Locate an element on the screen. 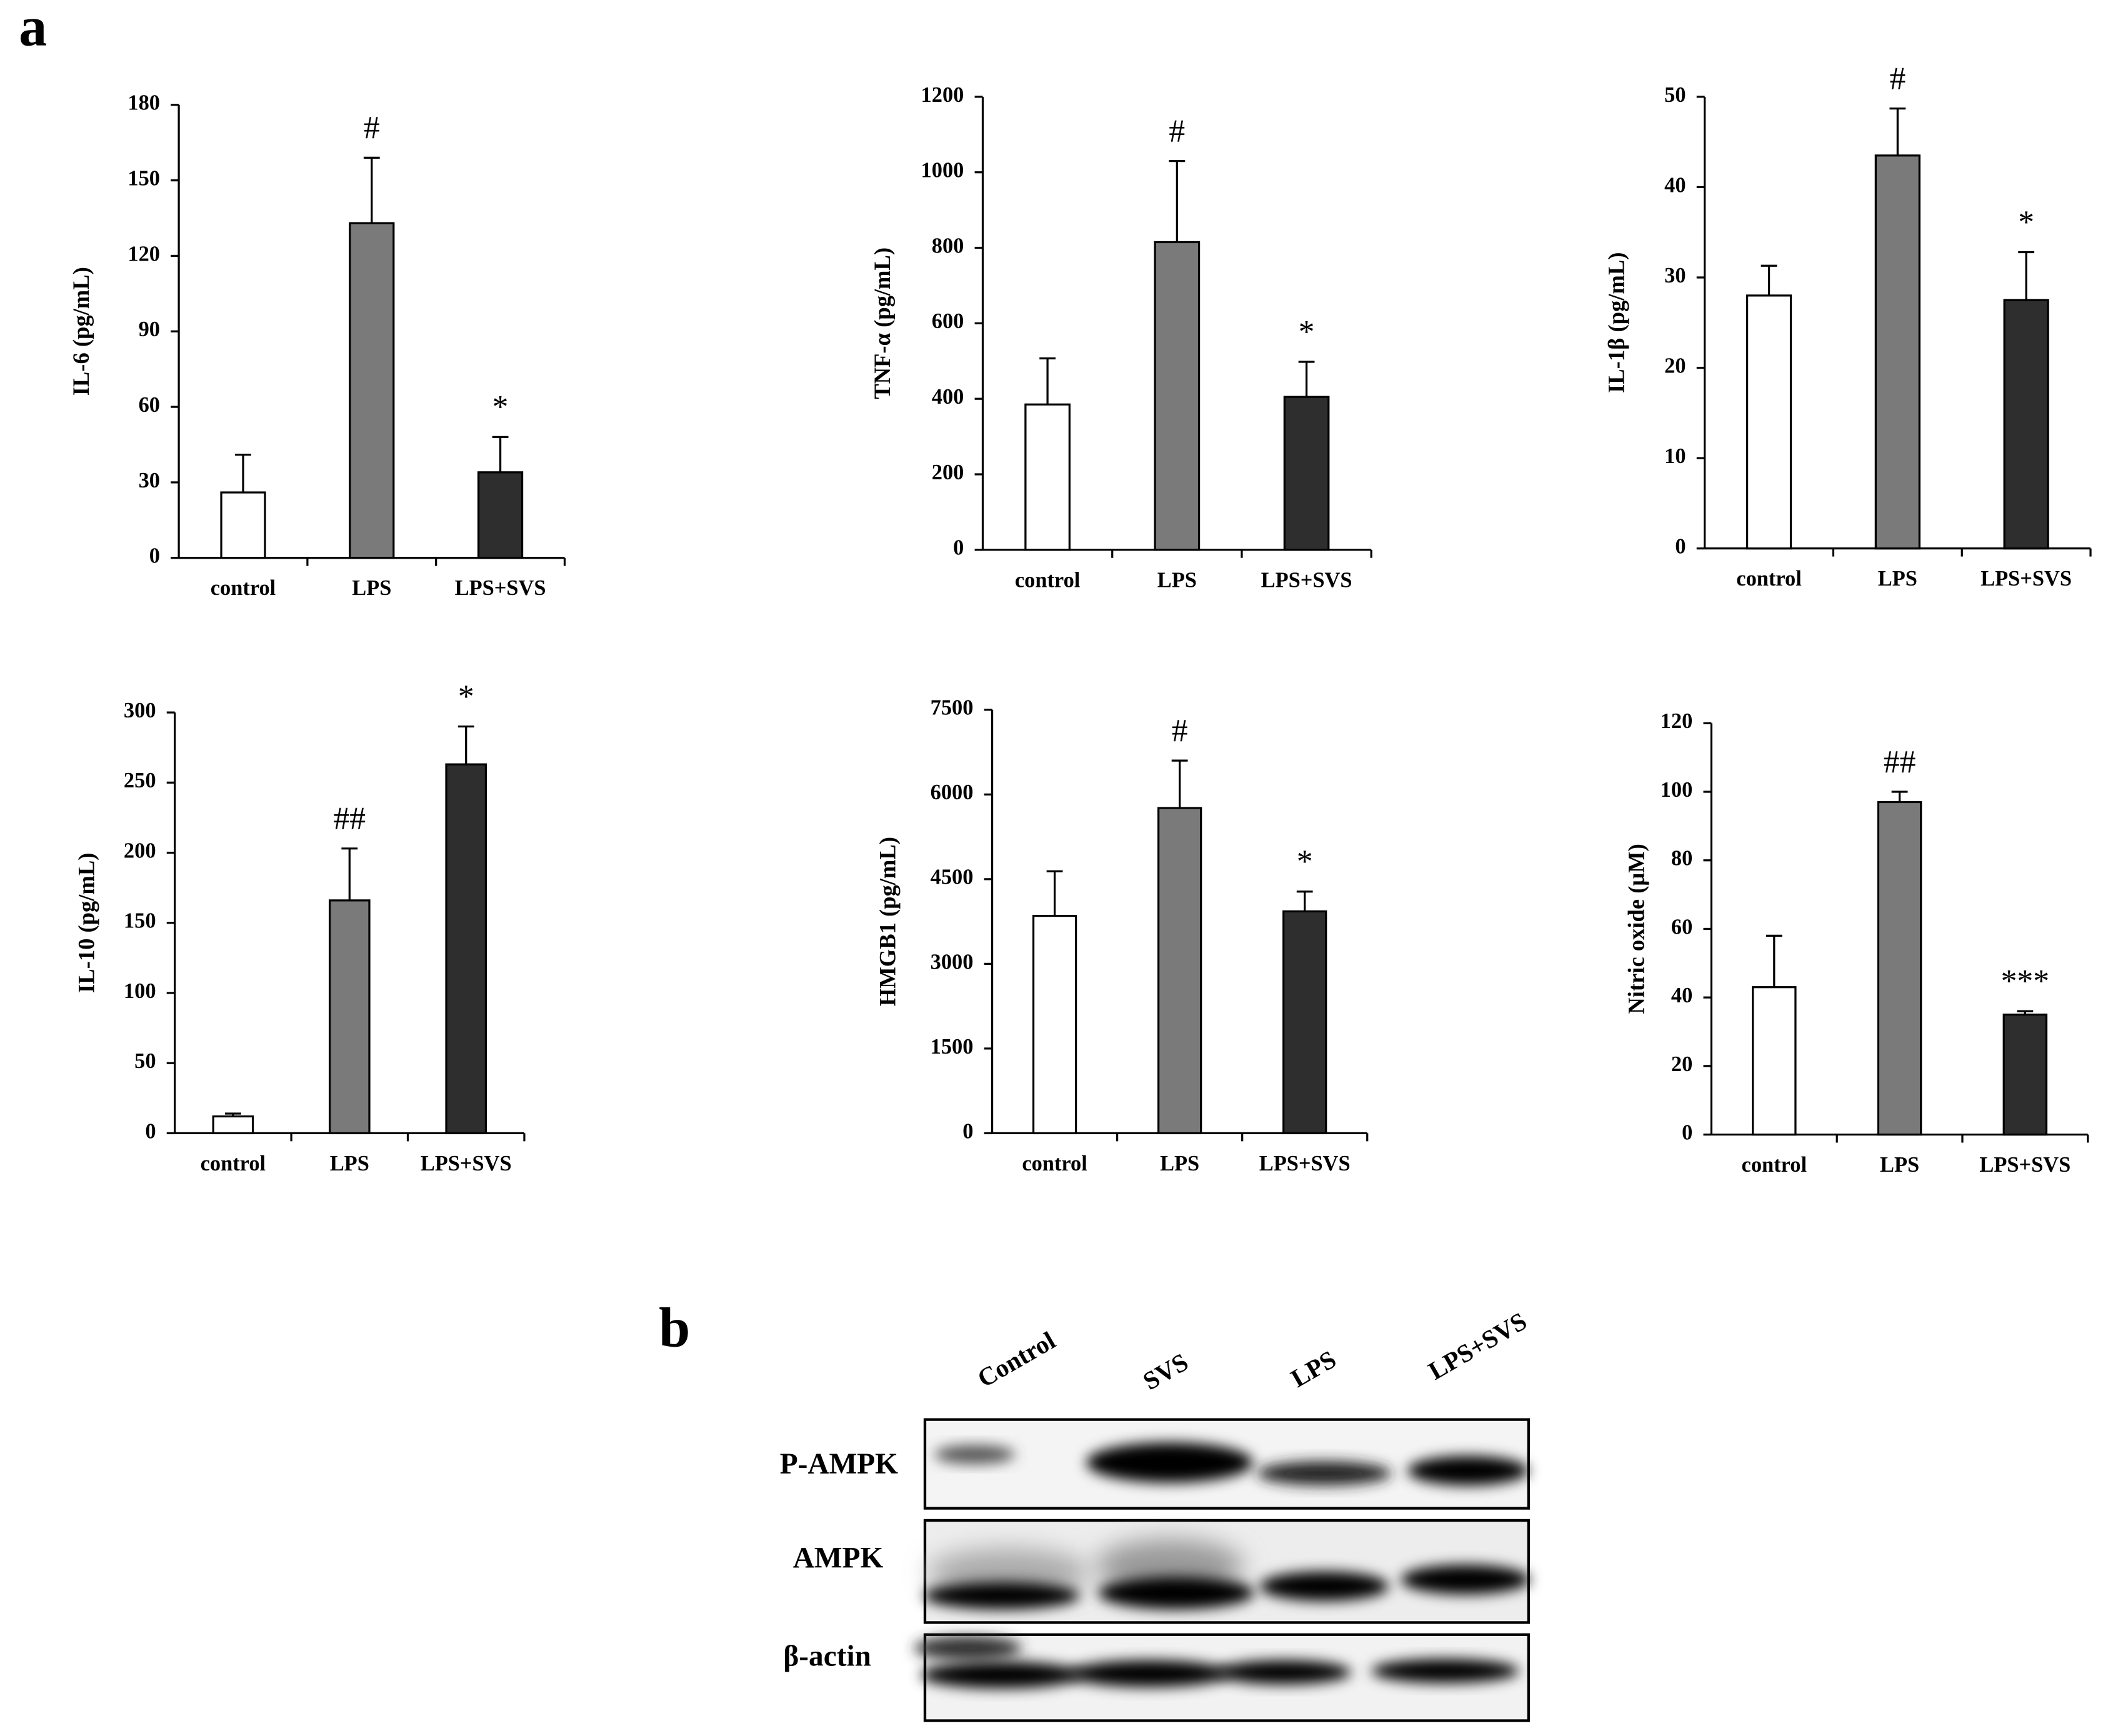 Image resolution: width=2108 pixels, height=1736 pixels. y-tick-label: 600 is located at coordinates (948, 321).